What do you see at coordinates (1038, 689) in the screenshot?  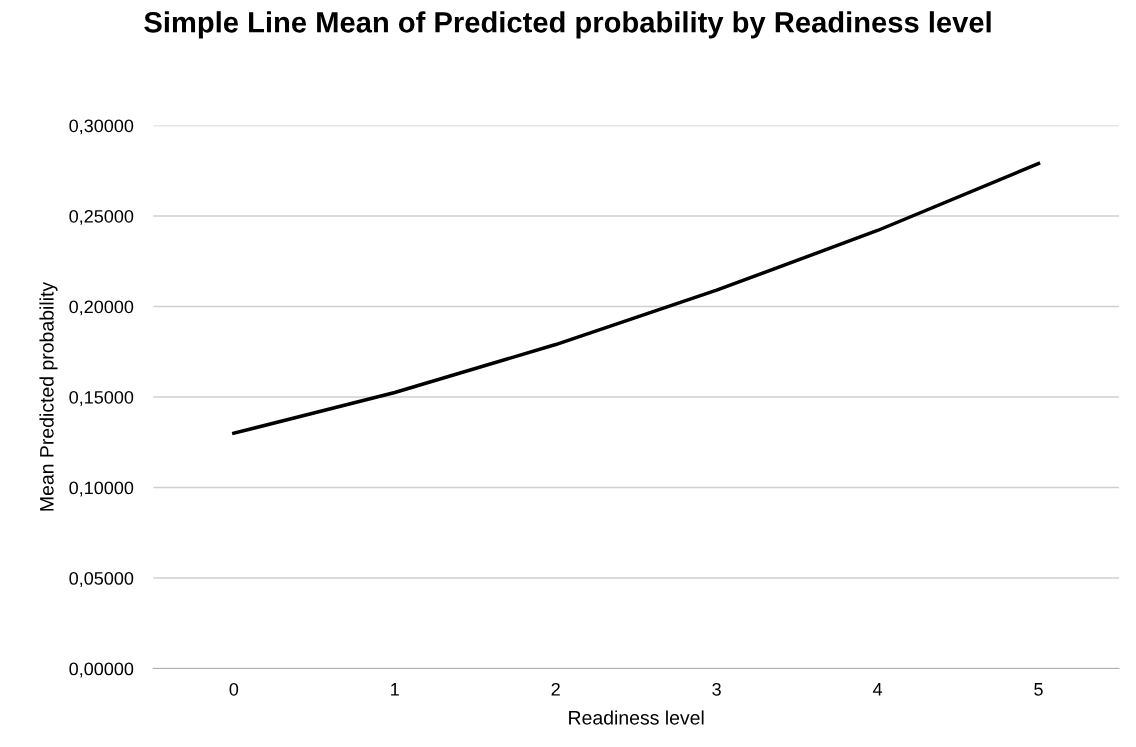 I see `x-tick-label: 5` at bounding box center [1038, 689].